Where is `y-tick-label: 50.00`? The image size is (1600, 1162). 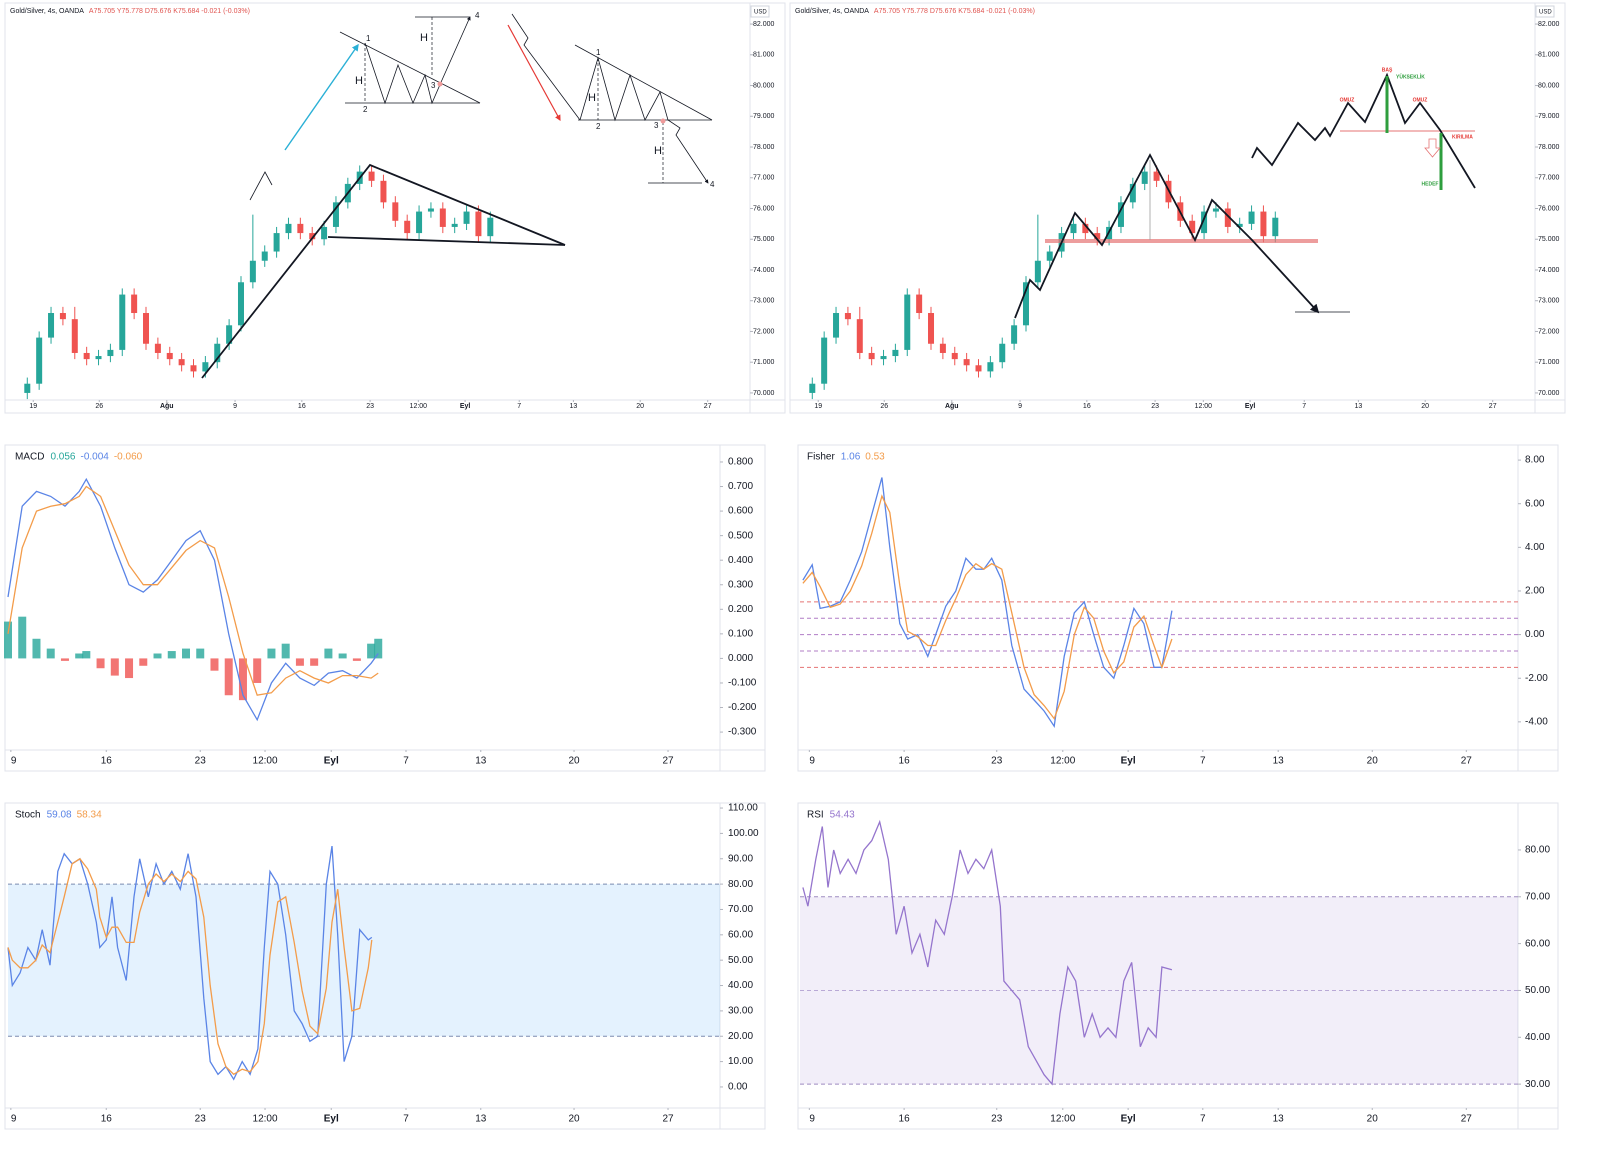
y-tick-label: 50.00 is located at coordinates (740, 960).